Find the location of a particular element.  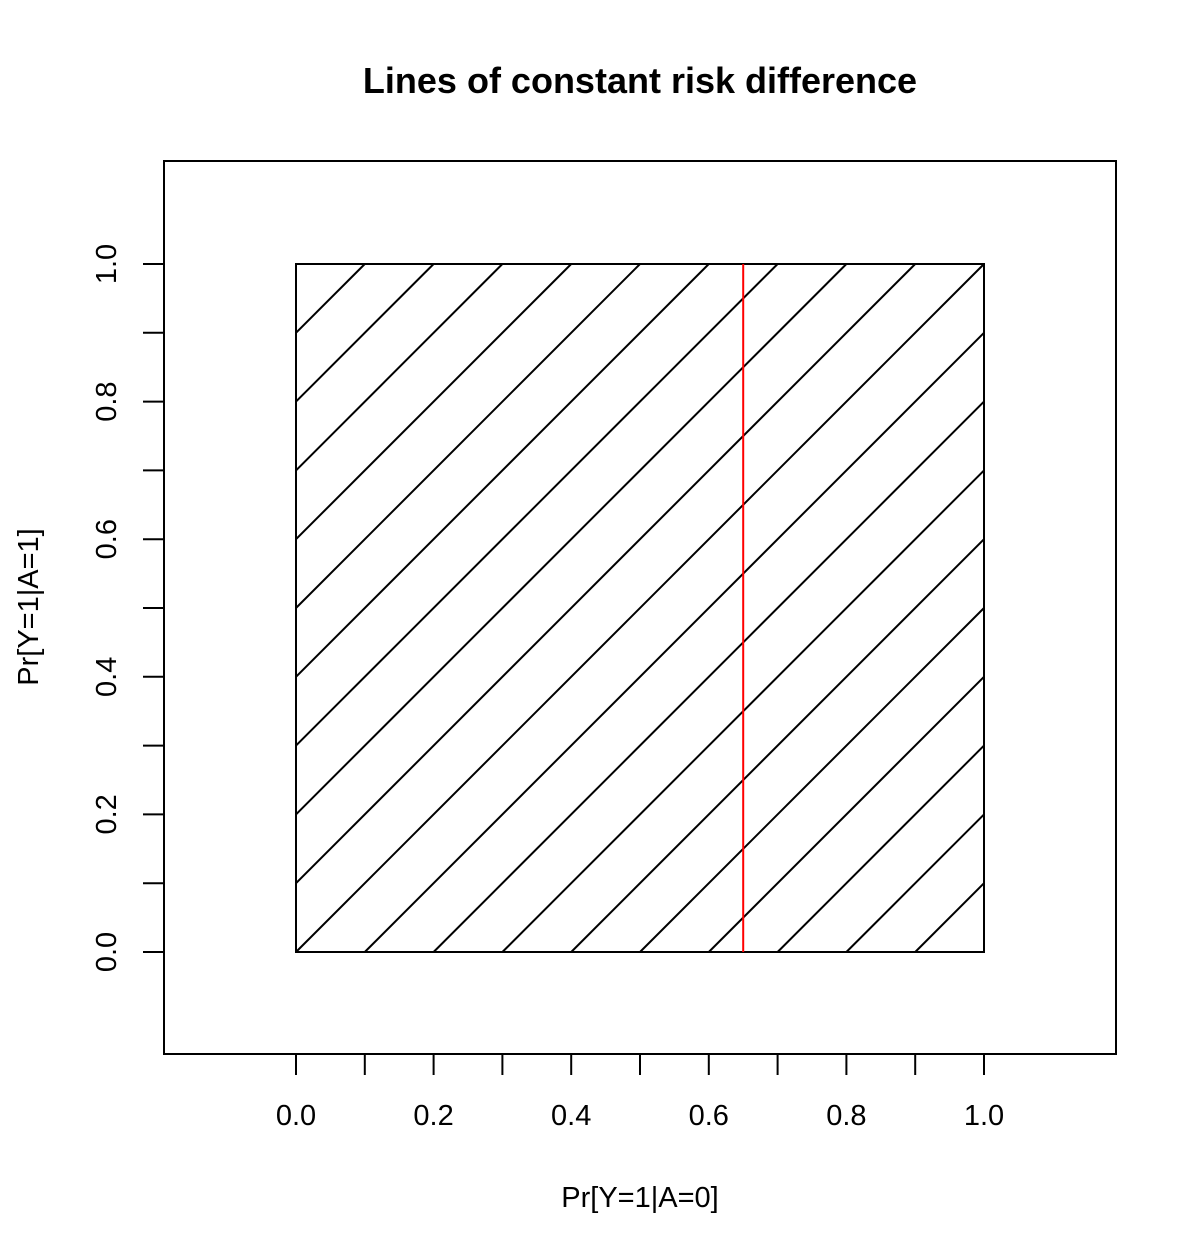

x-tick-label: 1.0 is located at coordinates (984, 1116).